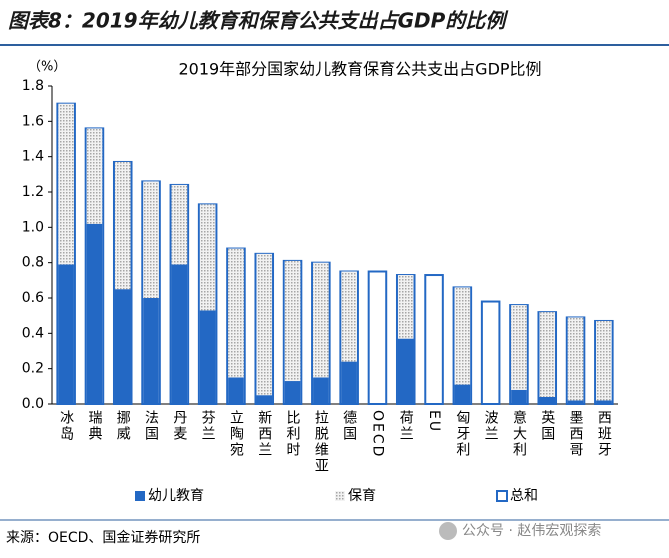  I want to click on y-tick-label: 0.6, so click(33, 298).